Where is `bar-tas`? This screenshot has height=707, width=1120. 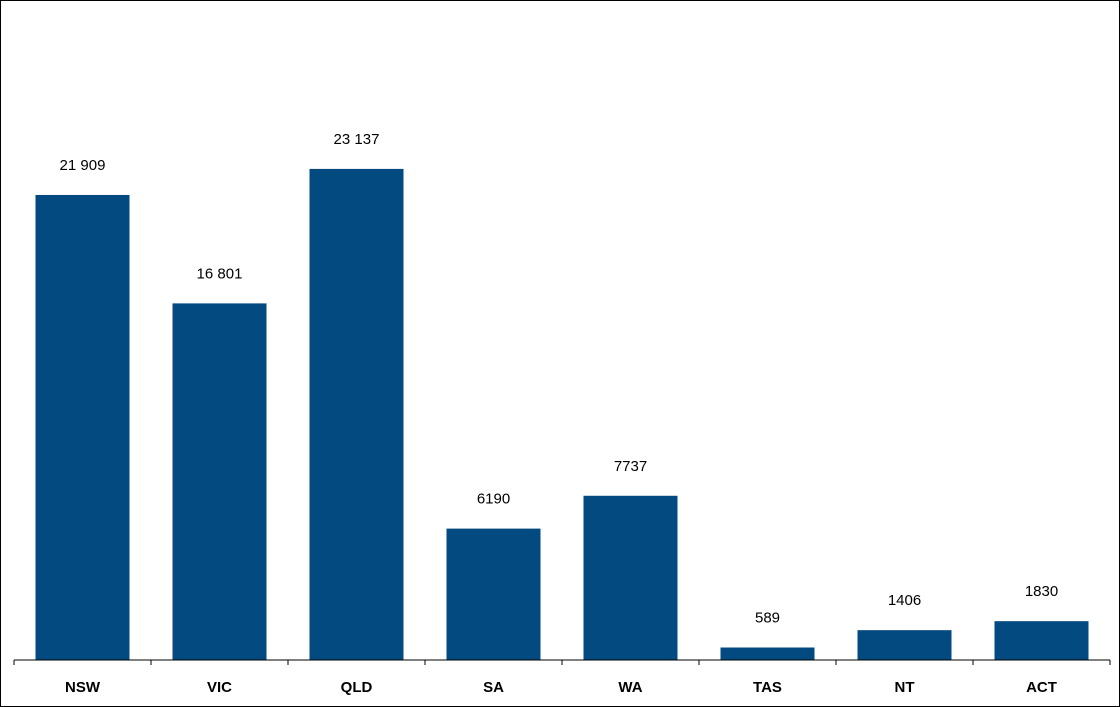
bar-tas is located at coordinates (767, 653).